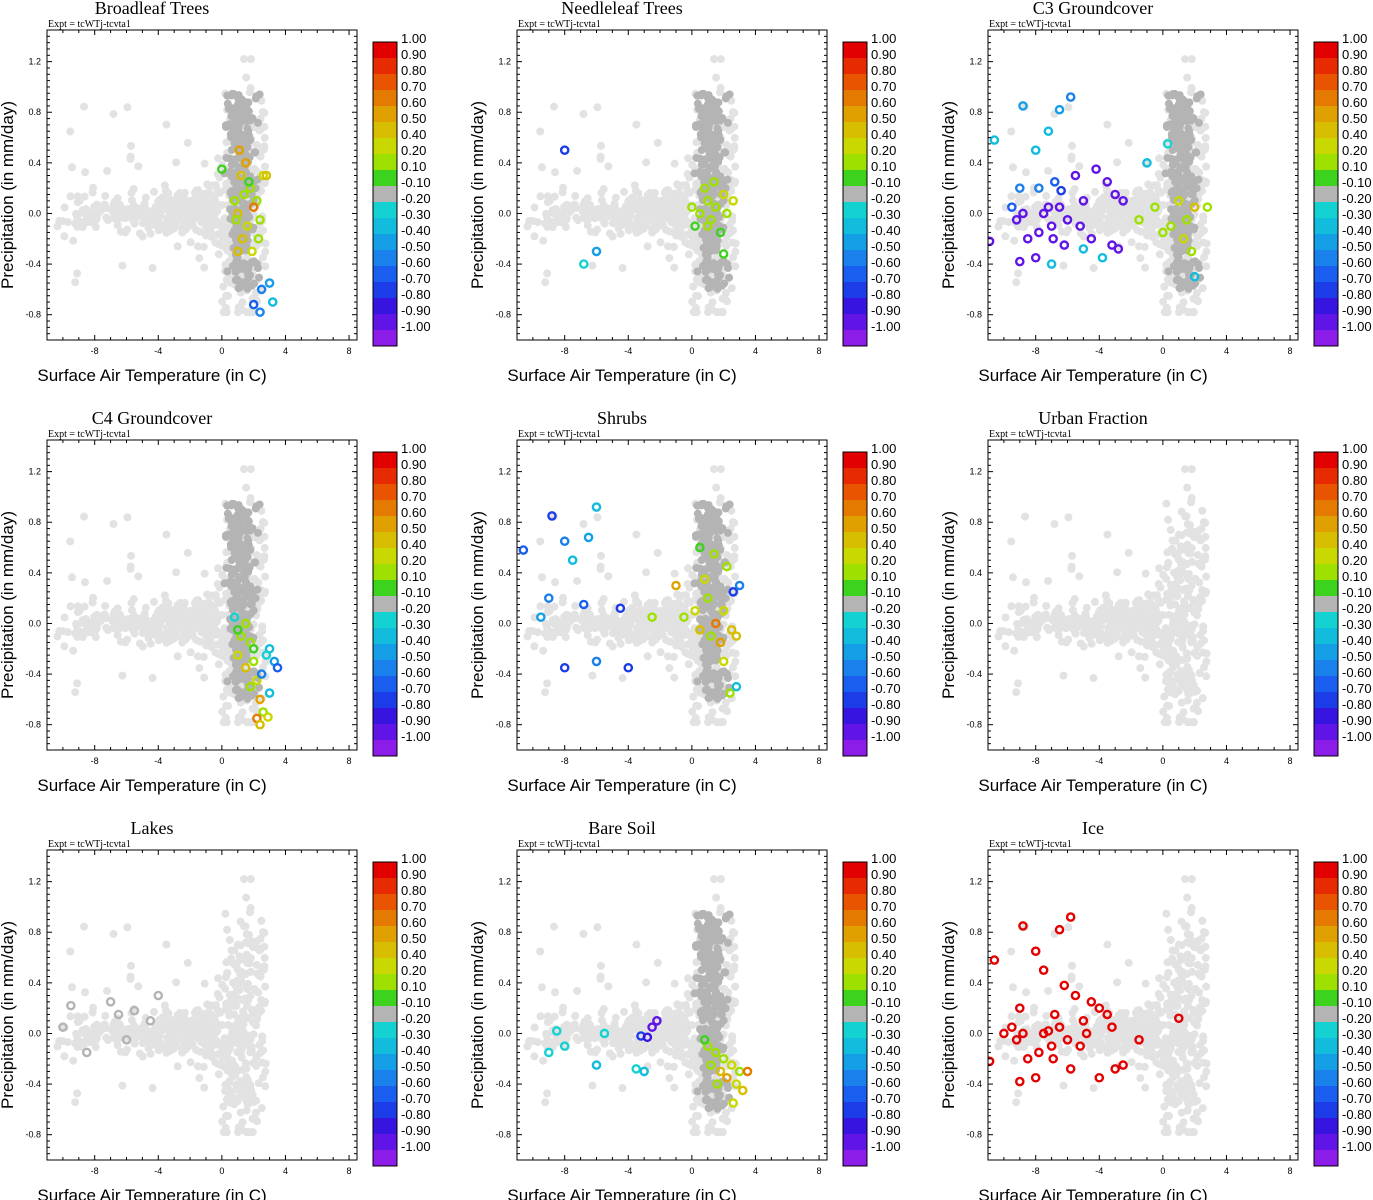 Image resolution: width=1373 pixels, height=1200 pixels. Describe the element at coordinates (151, 375) in the screenshot. I see `x-axis-label: Surface Air Temperature (in C)` at that location.